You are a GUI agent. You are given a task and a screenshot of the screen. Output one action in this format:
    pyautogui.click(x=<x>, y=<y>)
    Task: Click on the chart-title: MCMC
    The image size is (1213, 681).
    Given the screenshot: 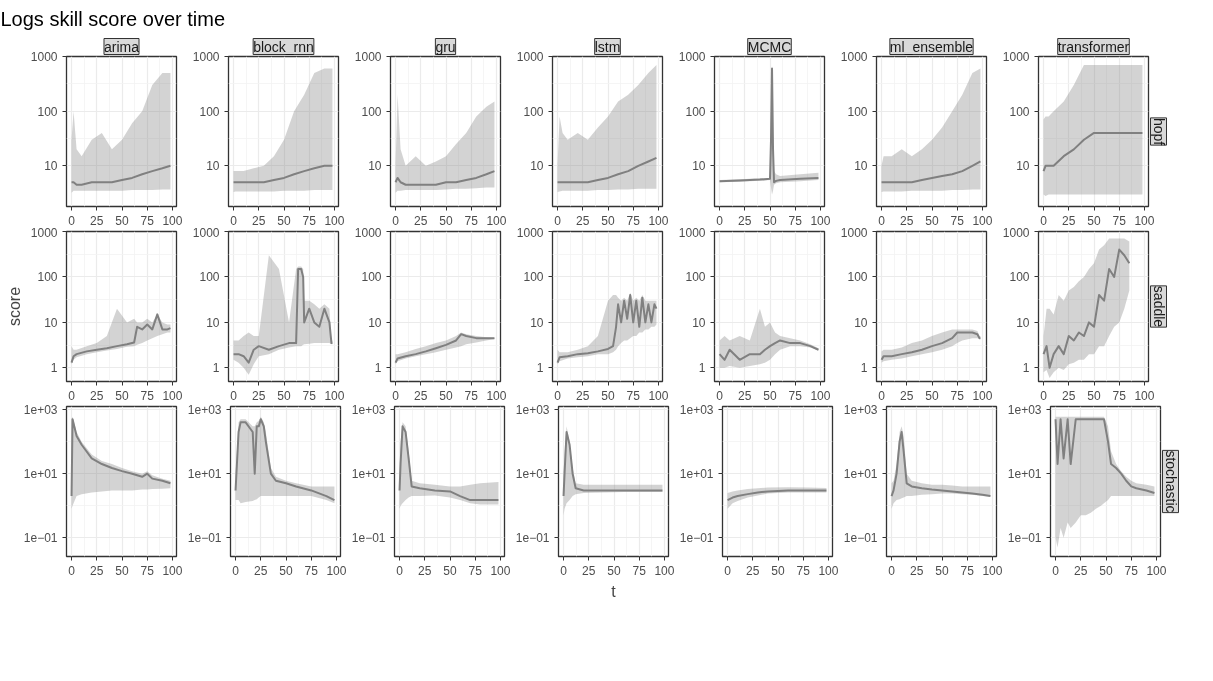 What is the action you would take?
    pyautogui.click(x=769, y=46)
    